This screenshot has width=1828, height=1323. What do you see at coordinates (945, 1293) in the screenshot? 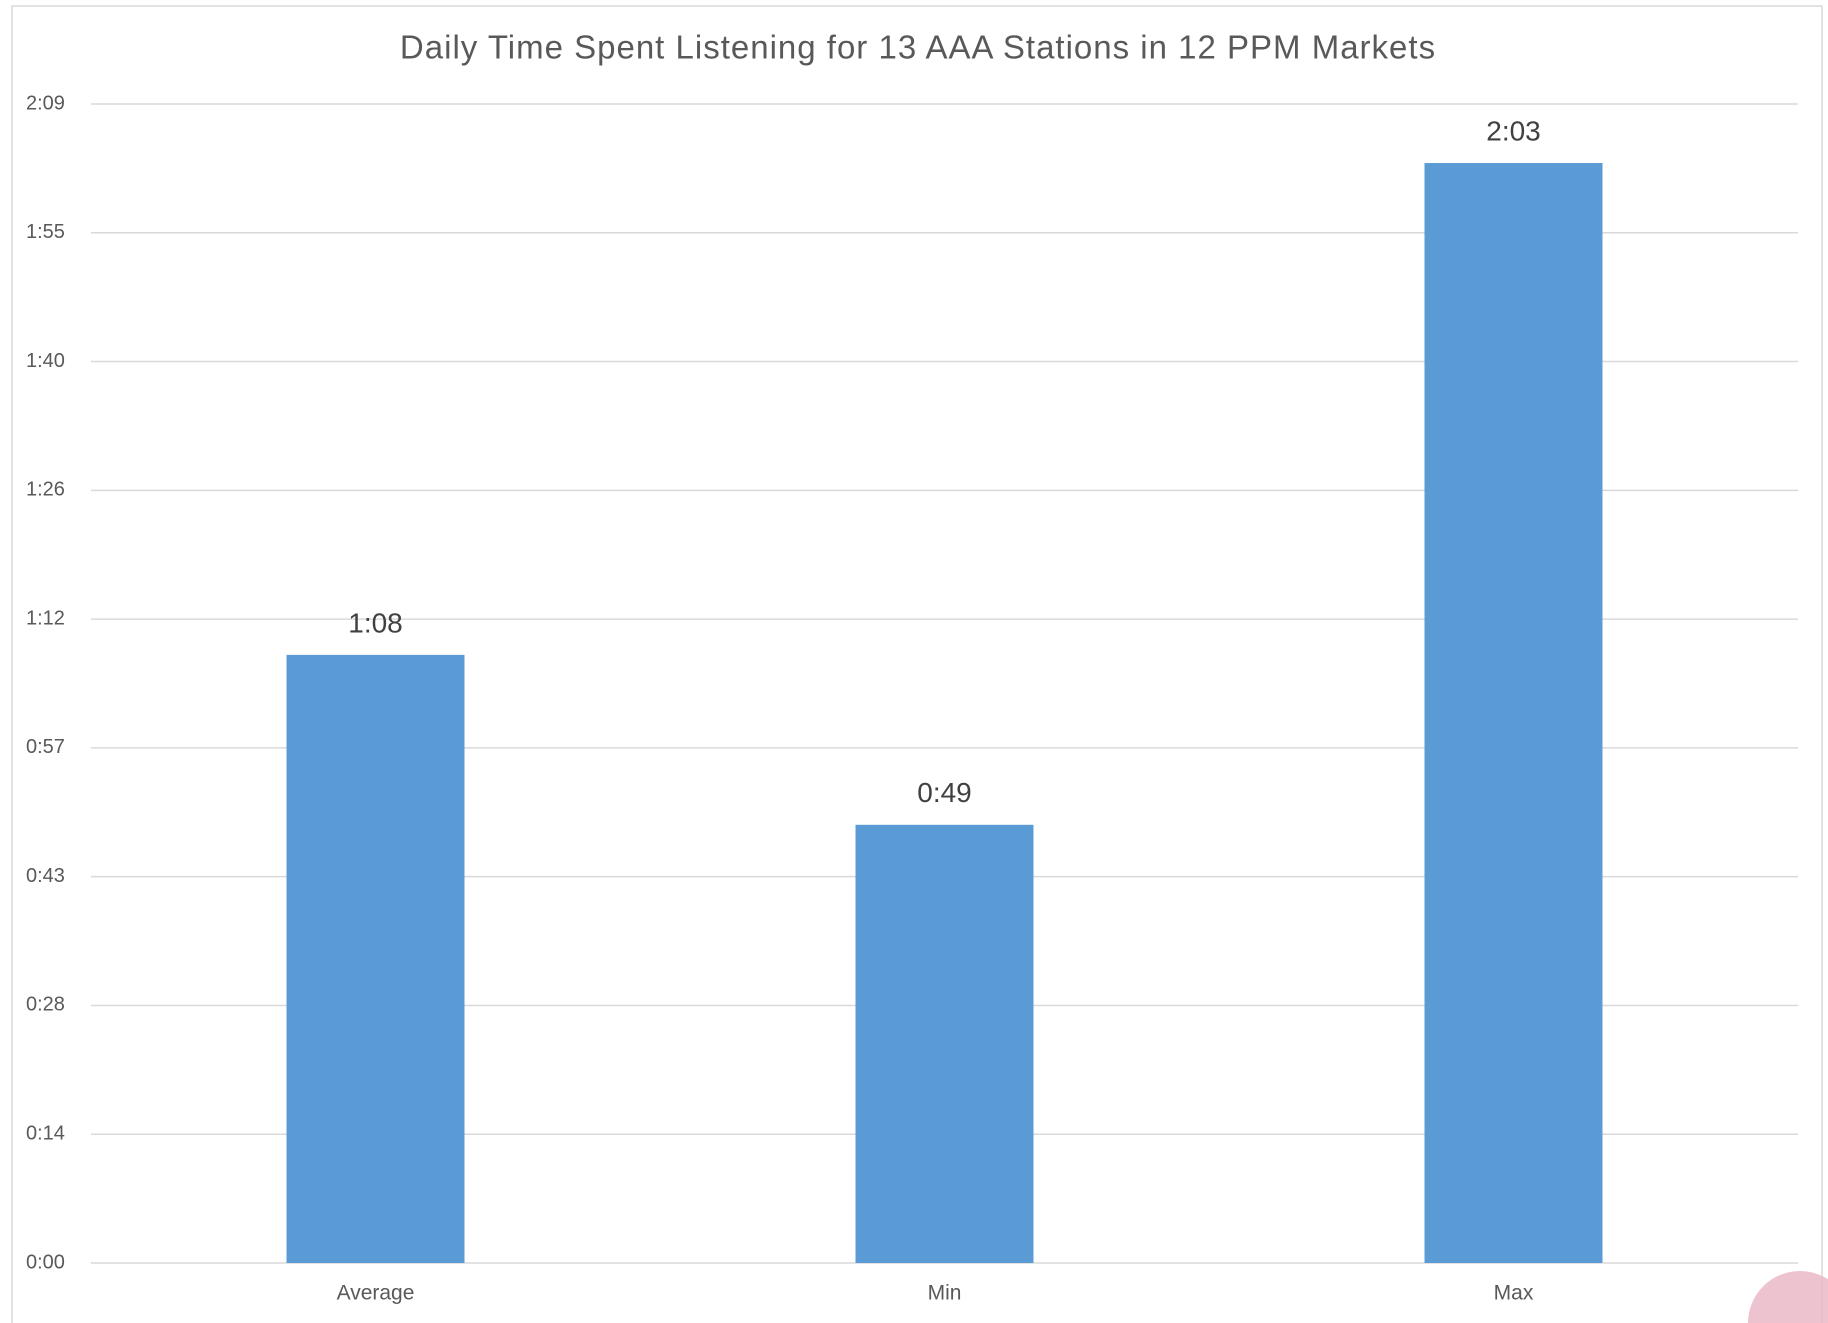
I see `x-tick-label: Min` at bounding box center [945, 1293].